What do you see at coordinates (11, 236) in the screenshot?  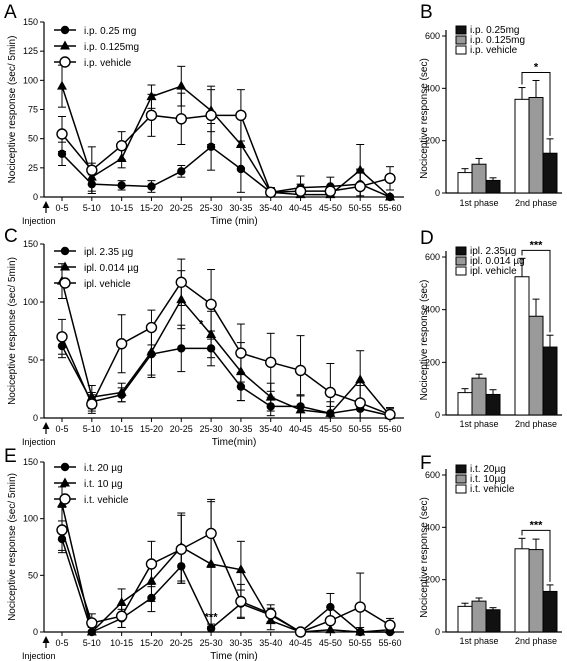 I see `panel-letter: C` at bounding box center [11, 236].